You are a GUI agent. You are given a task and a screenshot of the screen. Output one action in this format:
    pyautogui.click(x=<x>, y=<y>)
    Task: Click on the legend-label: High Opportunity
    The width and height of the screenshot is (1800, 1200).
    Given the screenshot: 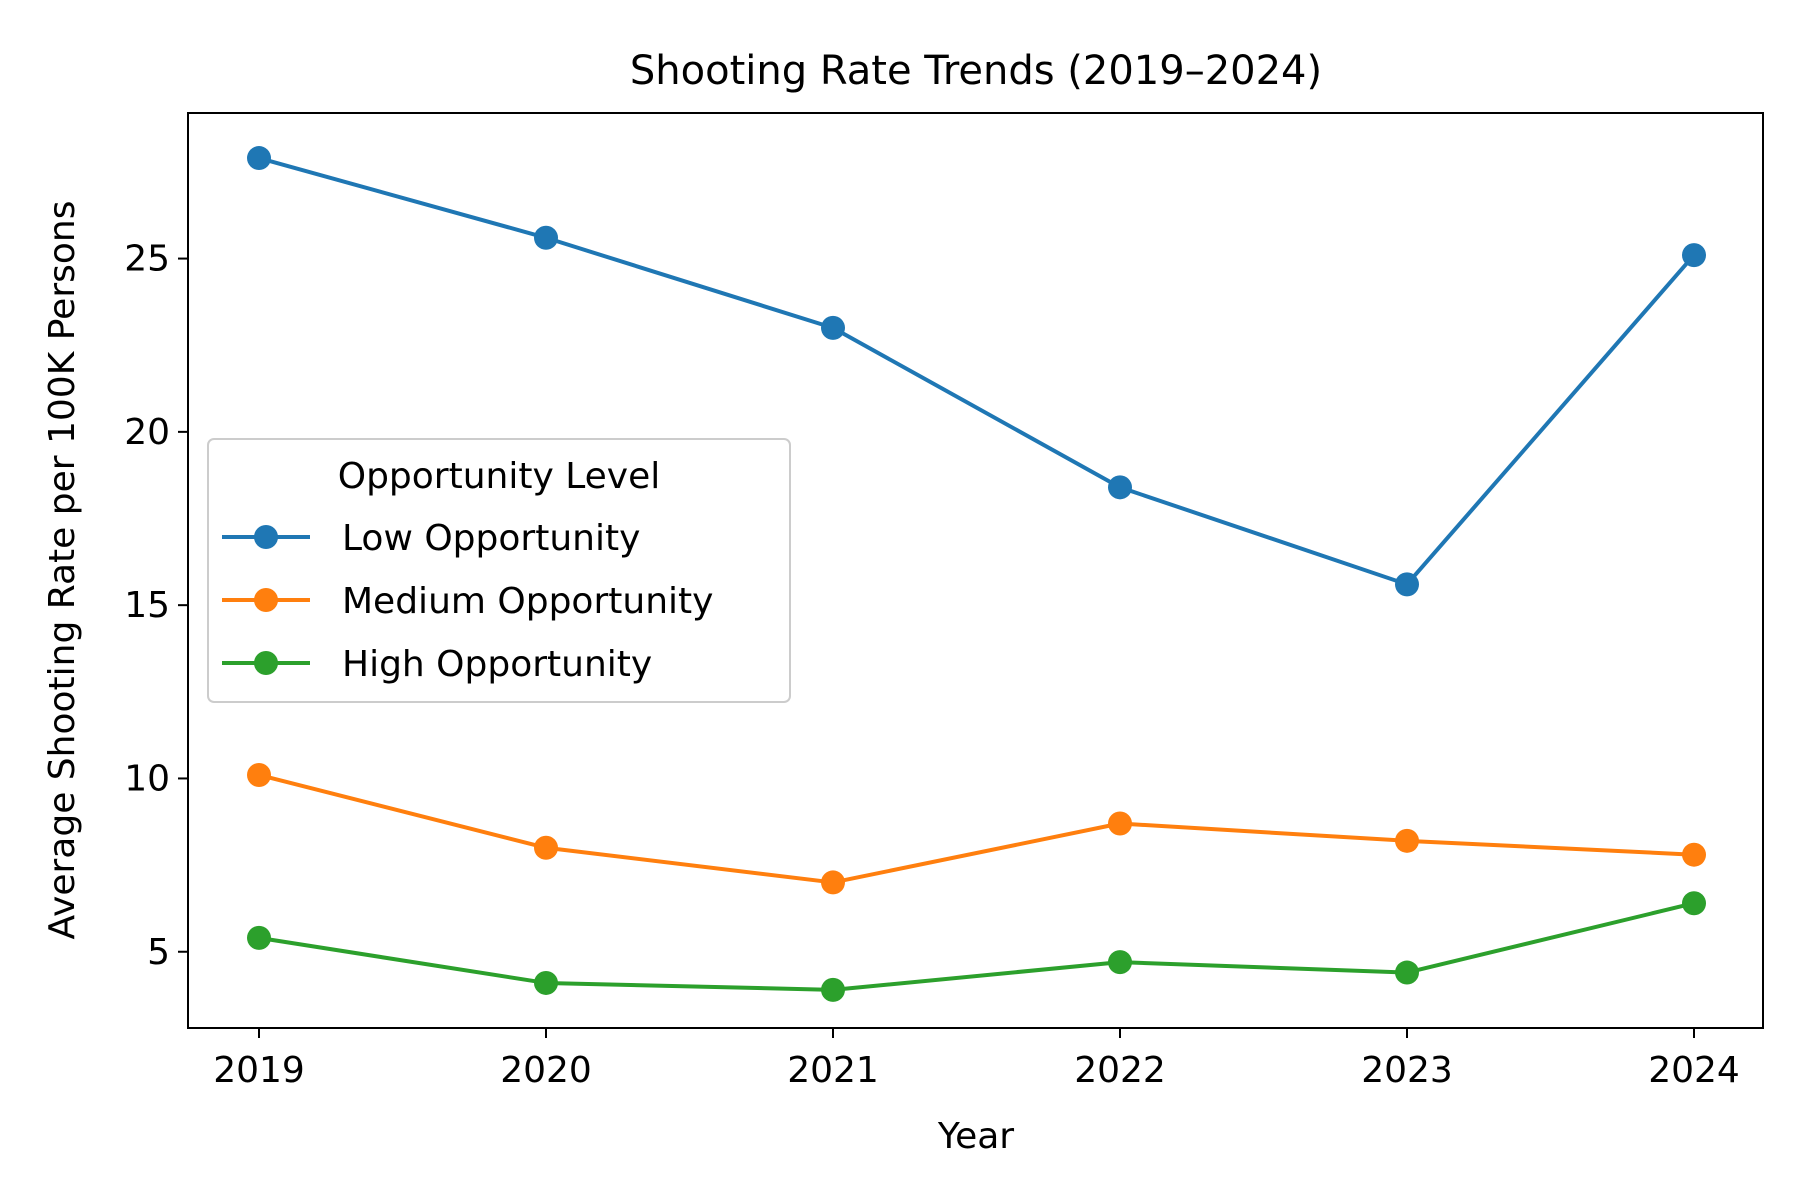 What is the action you would take?
    pyautogui.click(x=497, y=664)
    